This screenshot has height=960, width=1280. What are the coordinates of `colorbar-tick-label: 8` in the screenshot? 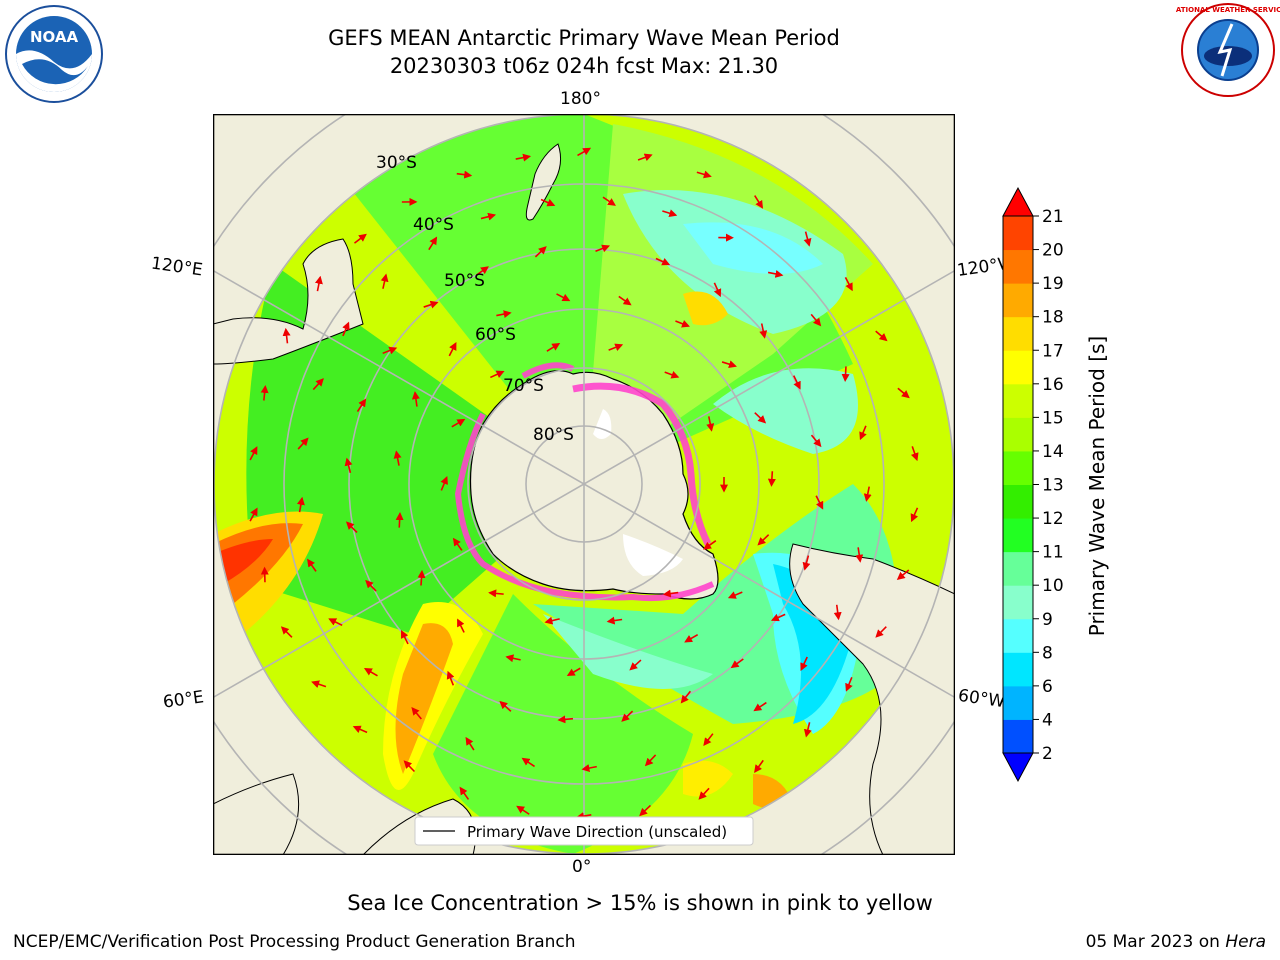 It's located at (1047, 653).